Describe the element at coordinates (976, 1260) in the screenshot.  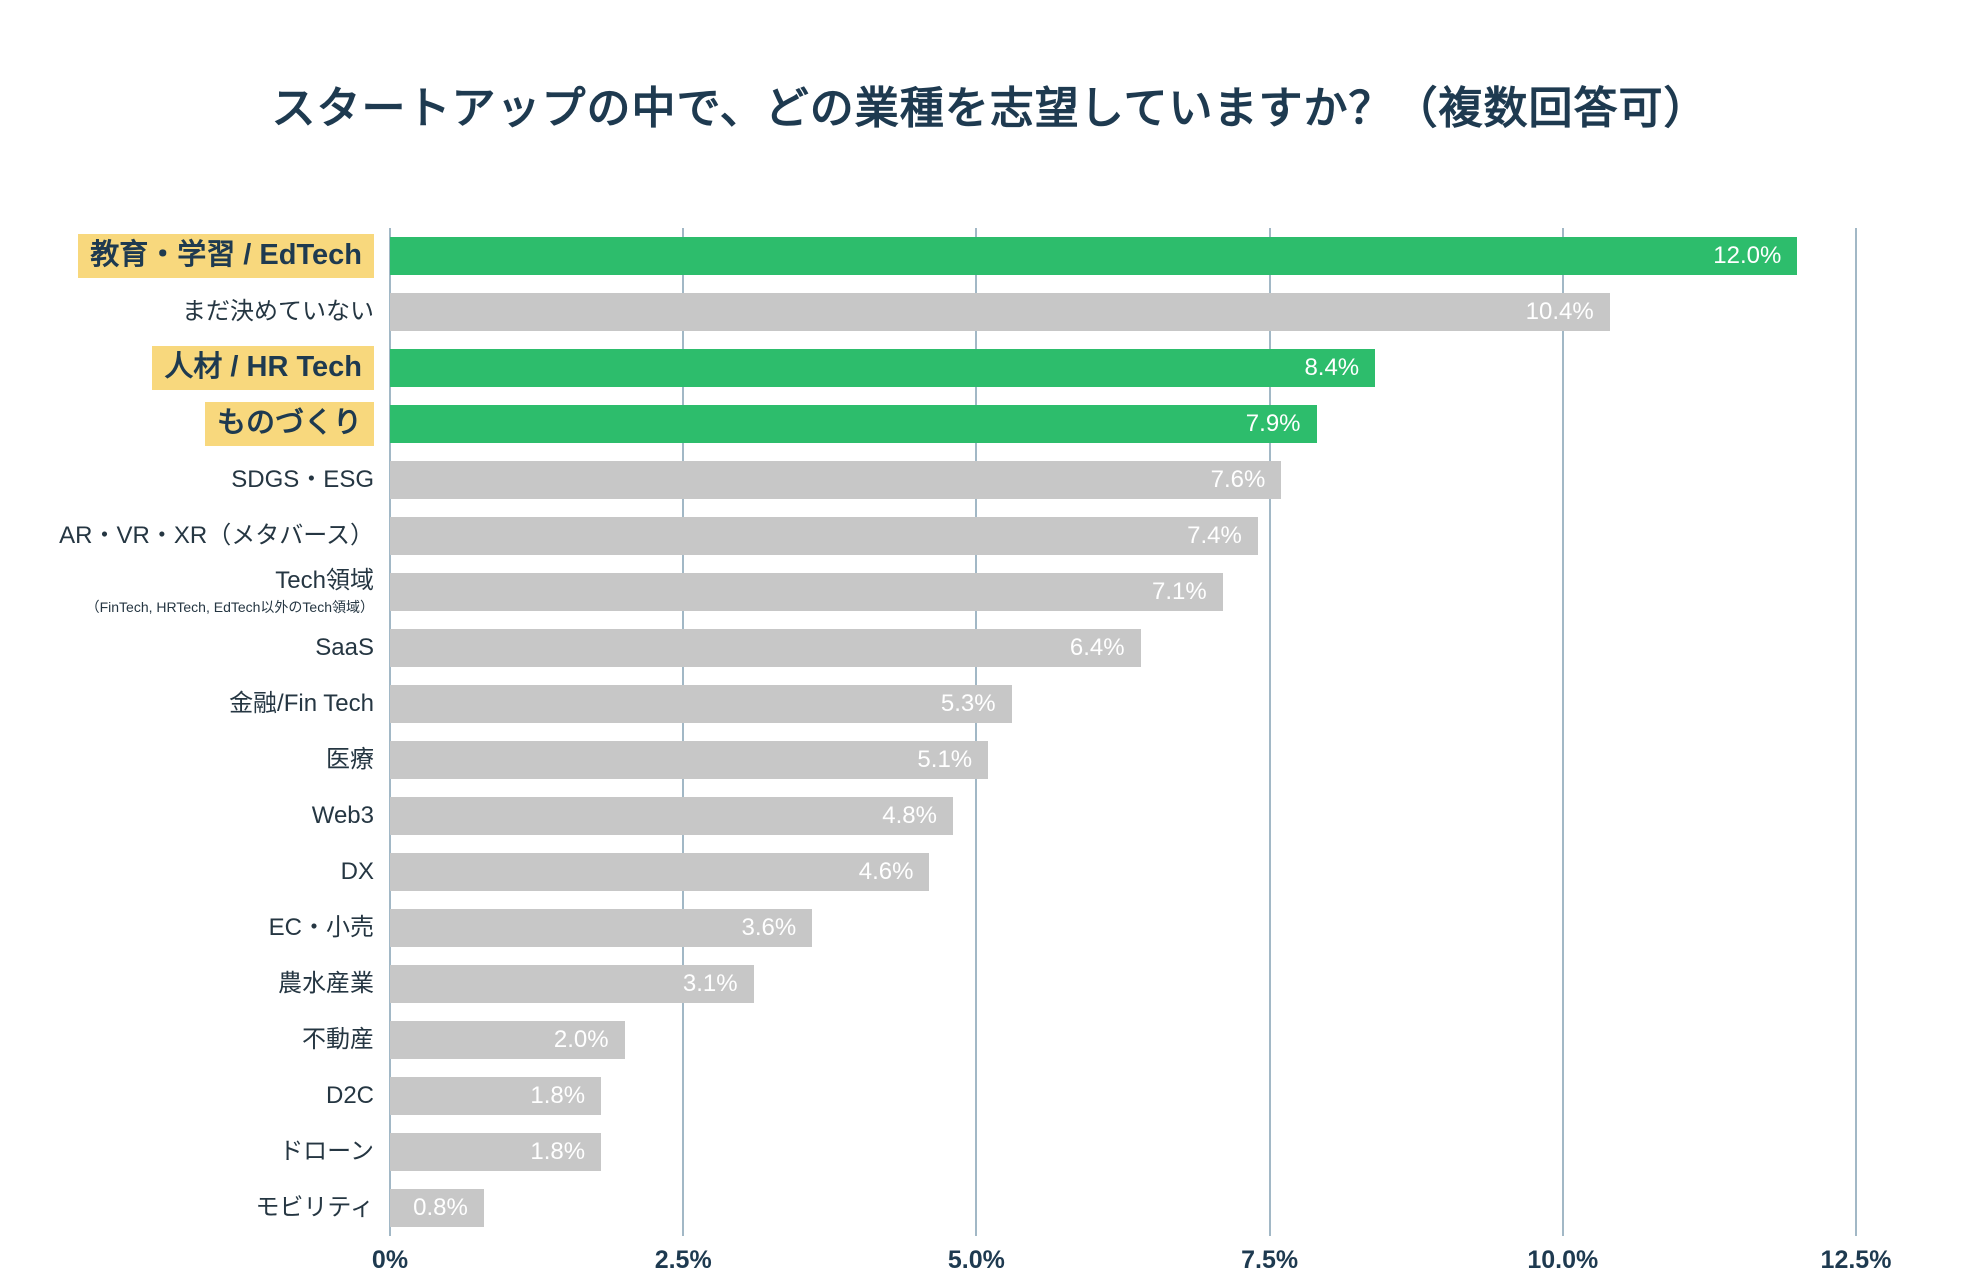
I see `x-axis-tick-label: 5.0%` at that location.